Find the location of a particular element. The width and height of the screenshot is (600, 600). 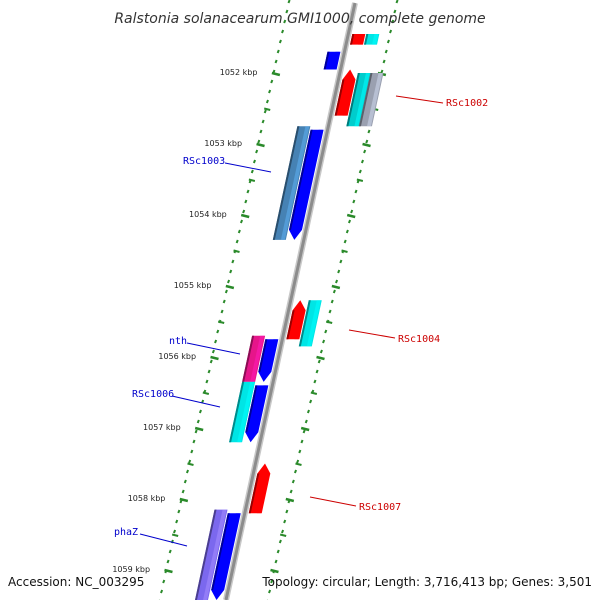

gene-label-rsc1007: RSc1007 is located at coordinates (380, 507).